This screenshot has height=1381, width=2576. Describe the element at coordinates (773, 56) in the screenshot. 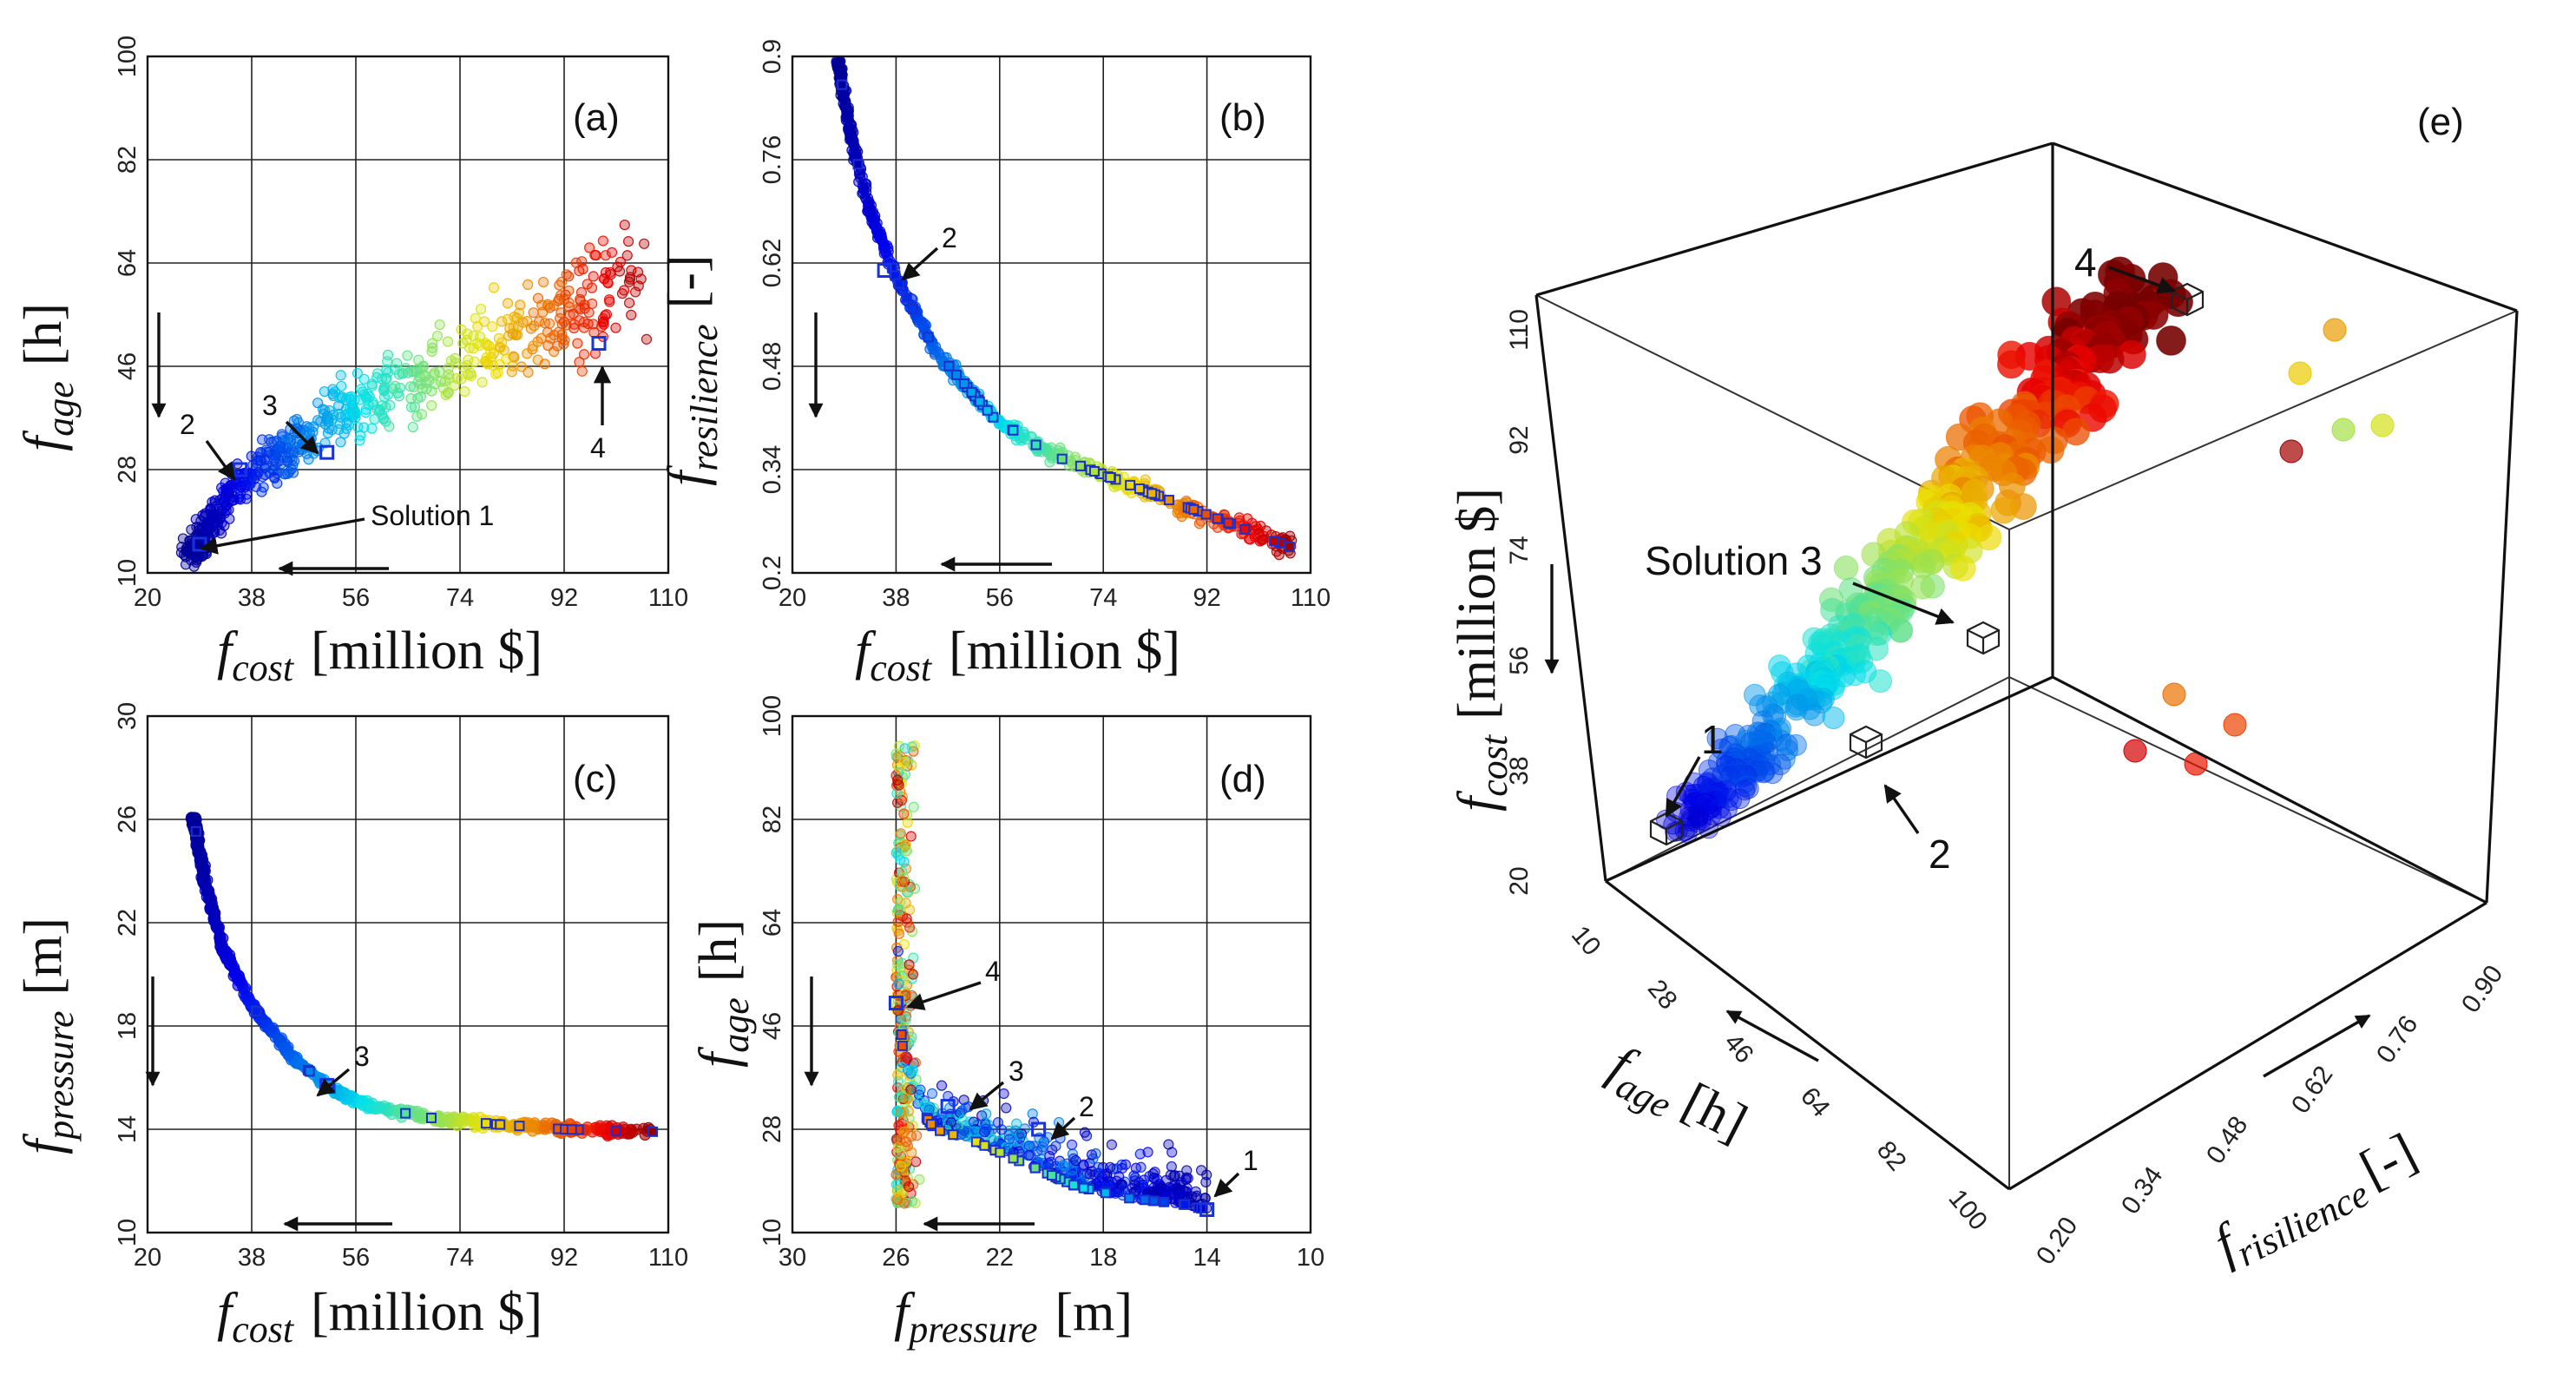

I see `y-tick-label: 0.9` at that location.